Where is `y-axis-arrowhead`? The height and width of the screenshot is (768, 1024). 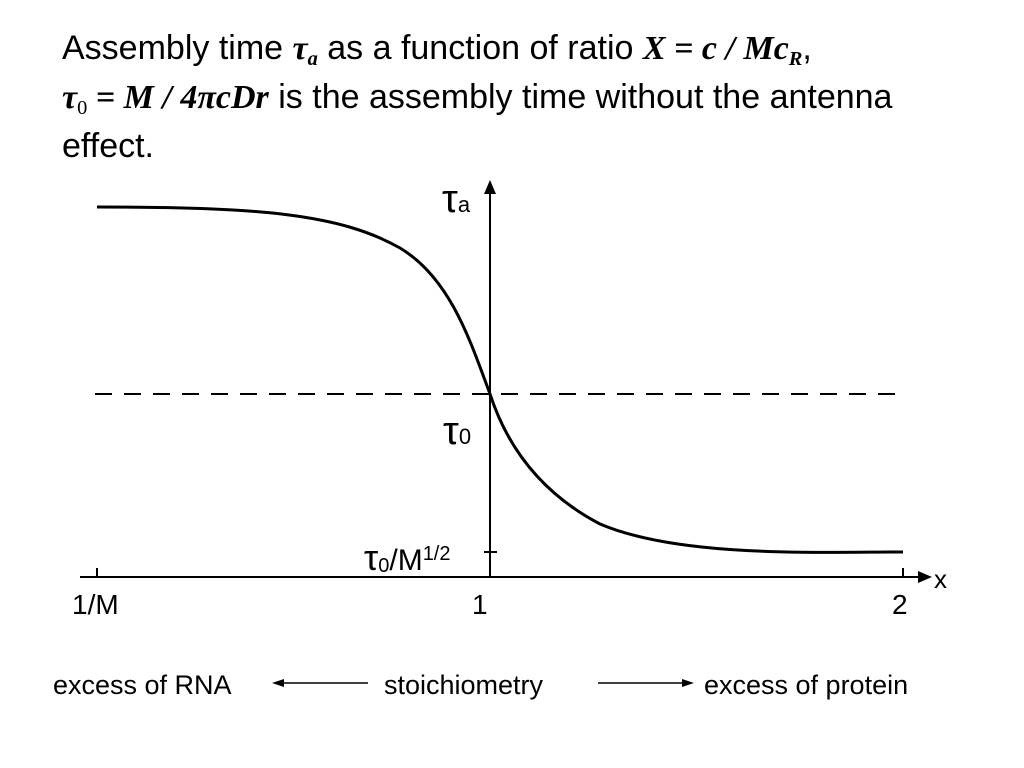 y-axis-arrowhead is located at coordinates (490, 187).